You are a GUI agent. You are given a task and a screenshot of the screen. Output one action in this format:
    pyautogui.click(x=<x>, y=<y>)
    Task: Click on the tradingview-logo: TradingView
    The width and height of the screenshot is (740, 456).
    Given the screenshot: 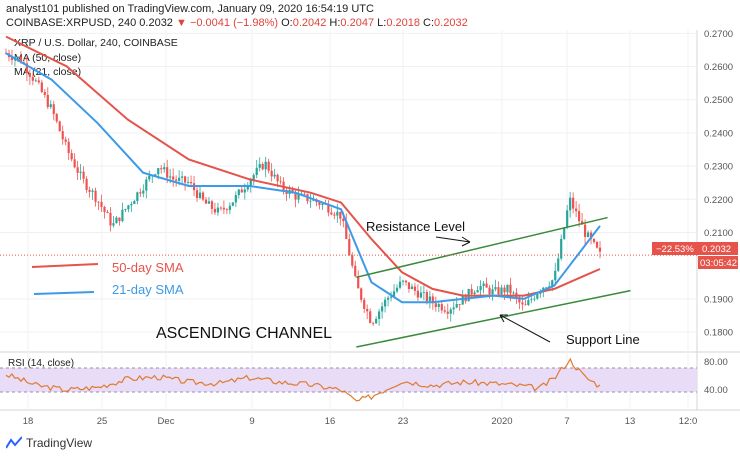 What is the action you would take?
    pyautogui.click(x=49, y=443)
    